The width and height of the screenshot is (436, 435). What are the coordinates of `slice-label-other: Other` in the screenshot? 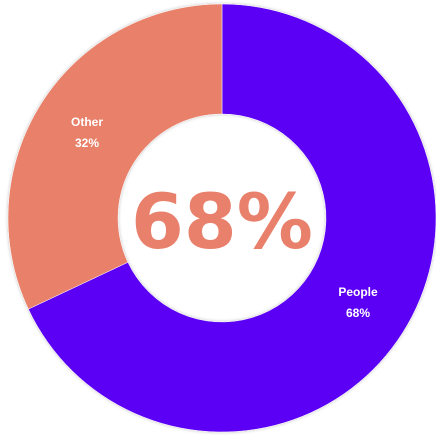 It's located at (87, 122).